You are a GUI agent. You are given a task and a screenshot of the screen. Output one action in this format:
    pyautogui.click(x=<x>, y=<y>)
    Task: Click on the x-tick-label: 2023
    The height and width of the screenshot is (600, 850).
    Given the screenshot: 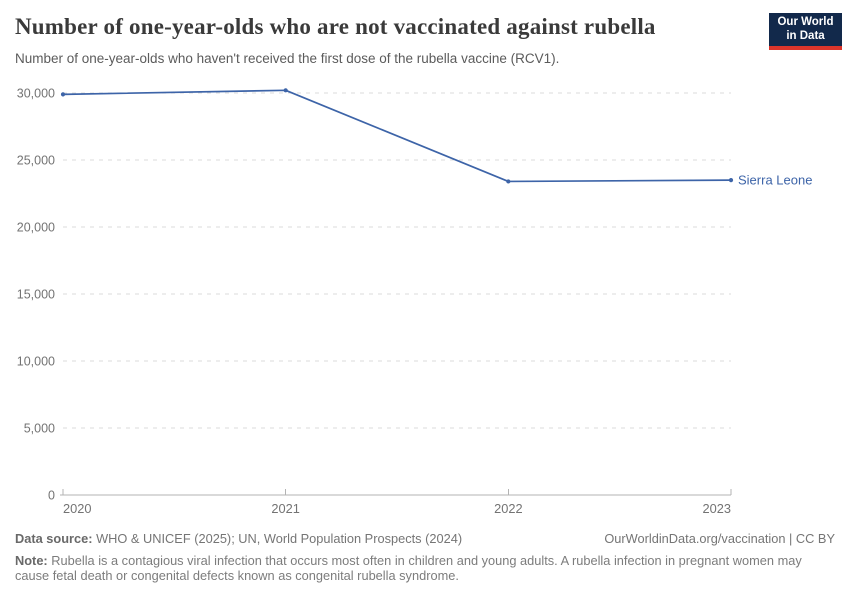 What is the action you would take?
    pyautogui.click(x=717, y=508)
    